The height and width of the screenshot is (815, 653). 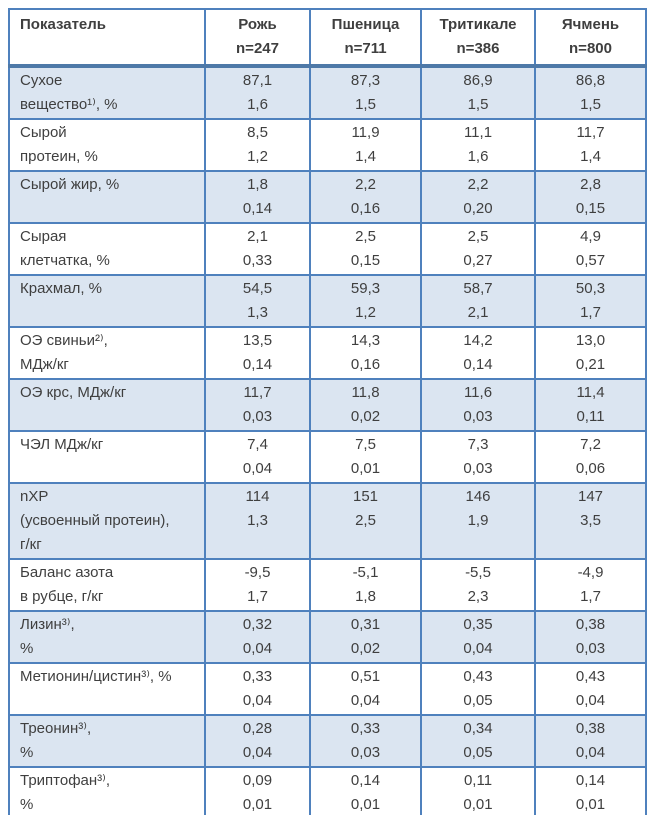 I want to click on cell-barley: 11,4 0,11, so click(x=590, y=405).